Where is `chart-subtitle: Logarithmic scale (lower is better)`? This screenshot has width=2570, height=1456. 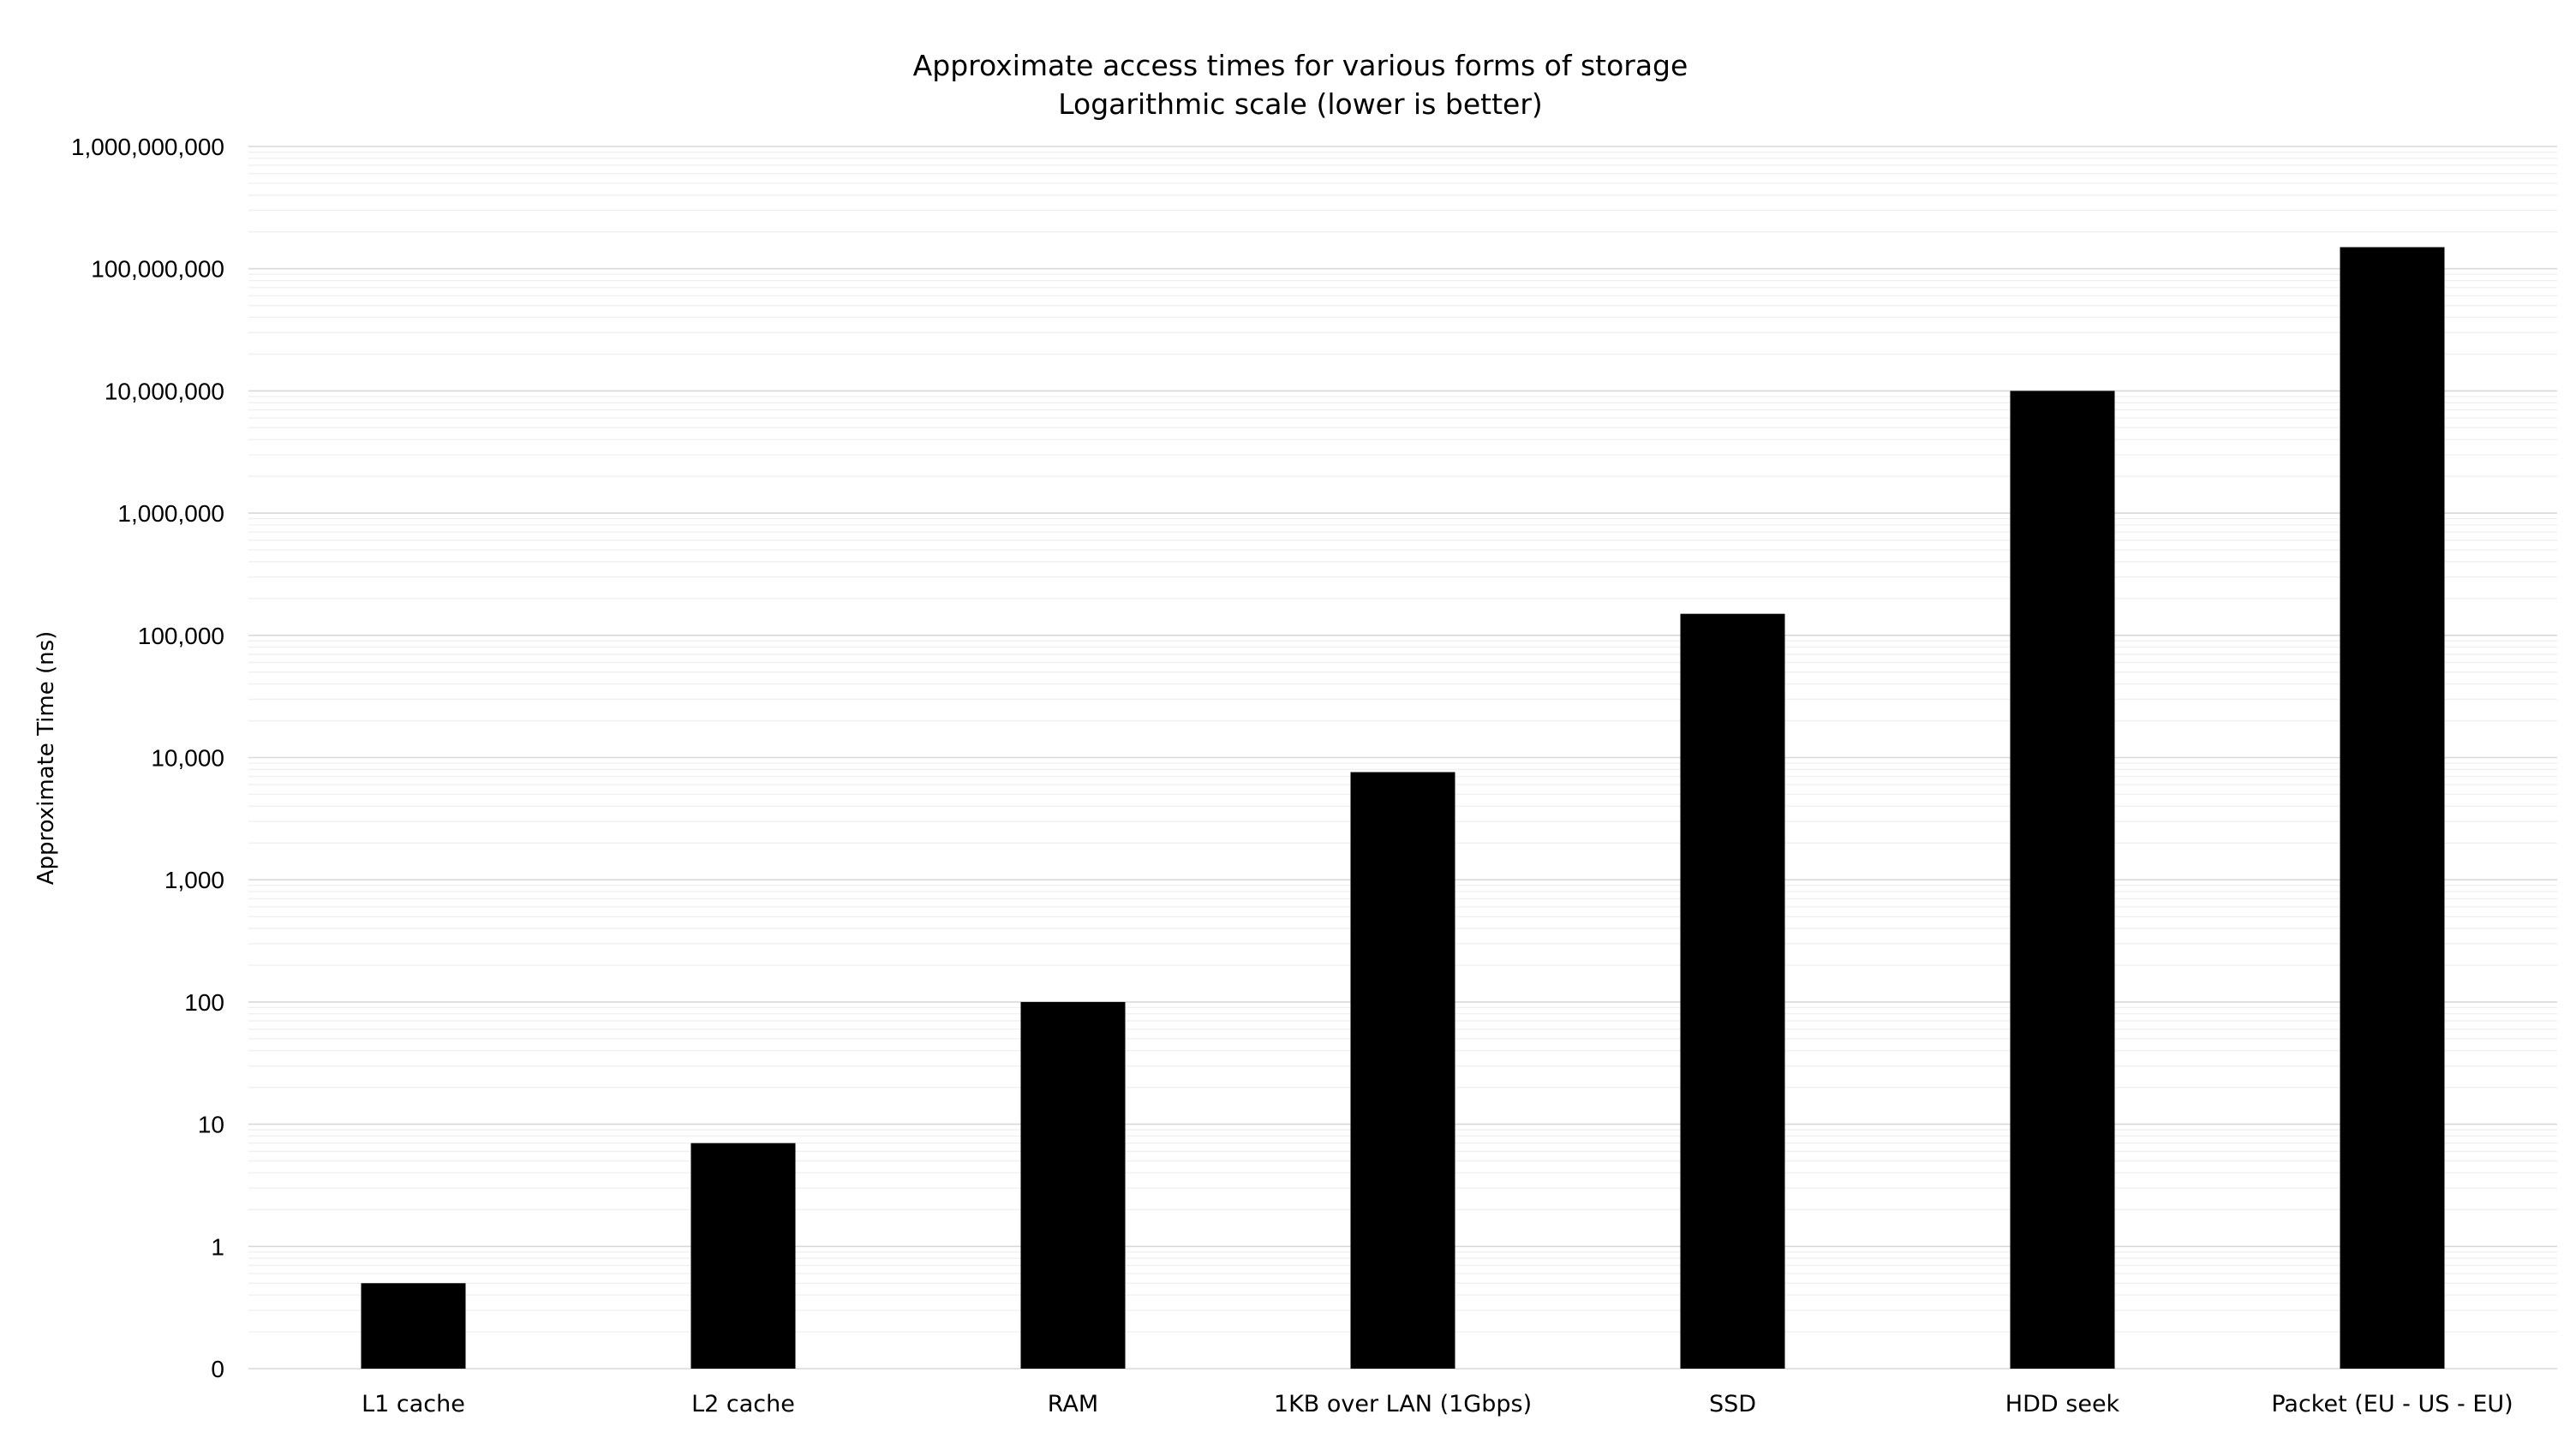 chart-subtitle: Logarithmic scale (lower is better) is located at coordinates (1300, 104).